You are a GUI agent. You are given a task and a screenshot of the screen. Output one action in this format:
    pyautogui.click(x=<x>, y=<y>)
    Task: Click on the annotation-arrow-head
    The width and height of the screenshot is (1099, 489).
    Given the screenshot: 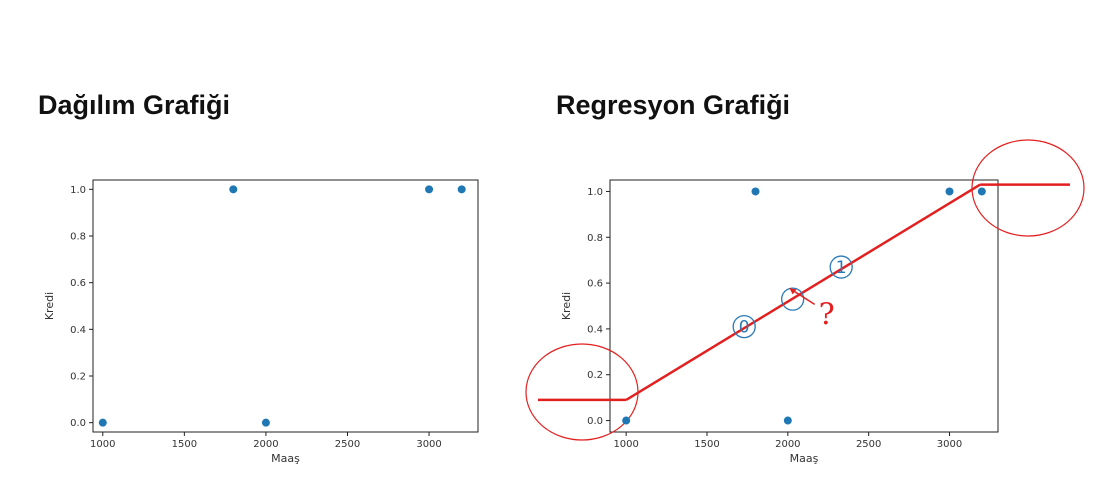 What is the action you would take?
    pyautogui.click(x=793, y=291)
    